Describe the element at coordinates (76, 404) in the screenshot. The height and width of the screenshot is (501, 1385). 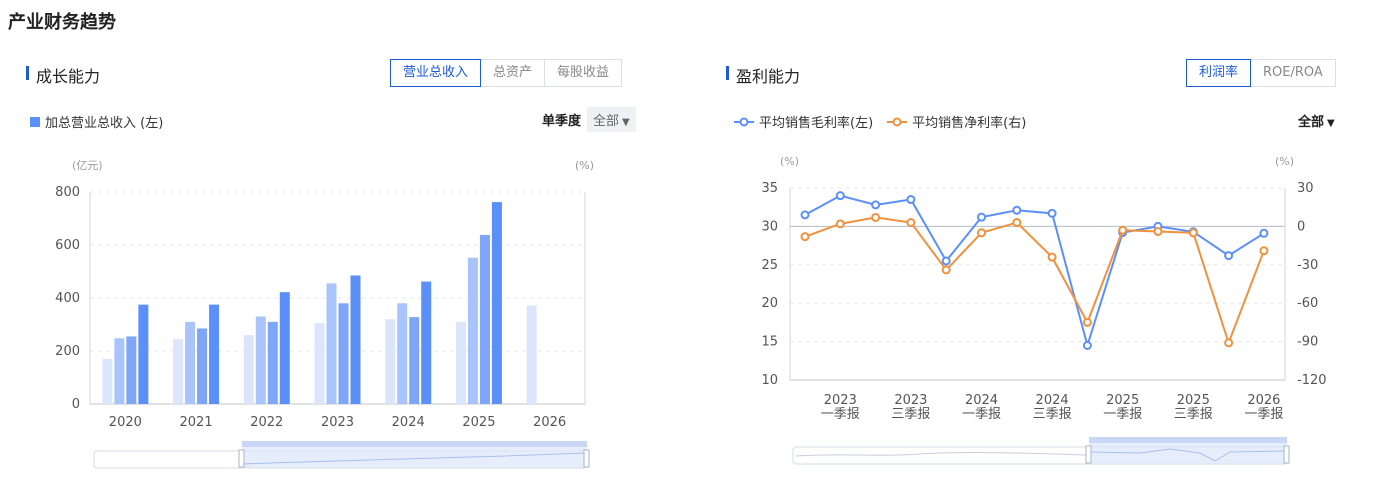
I see `y-tick-label: 0` at that location.